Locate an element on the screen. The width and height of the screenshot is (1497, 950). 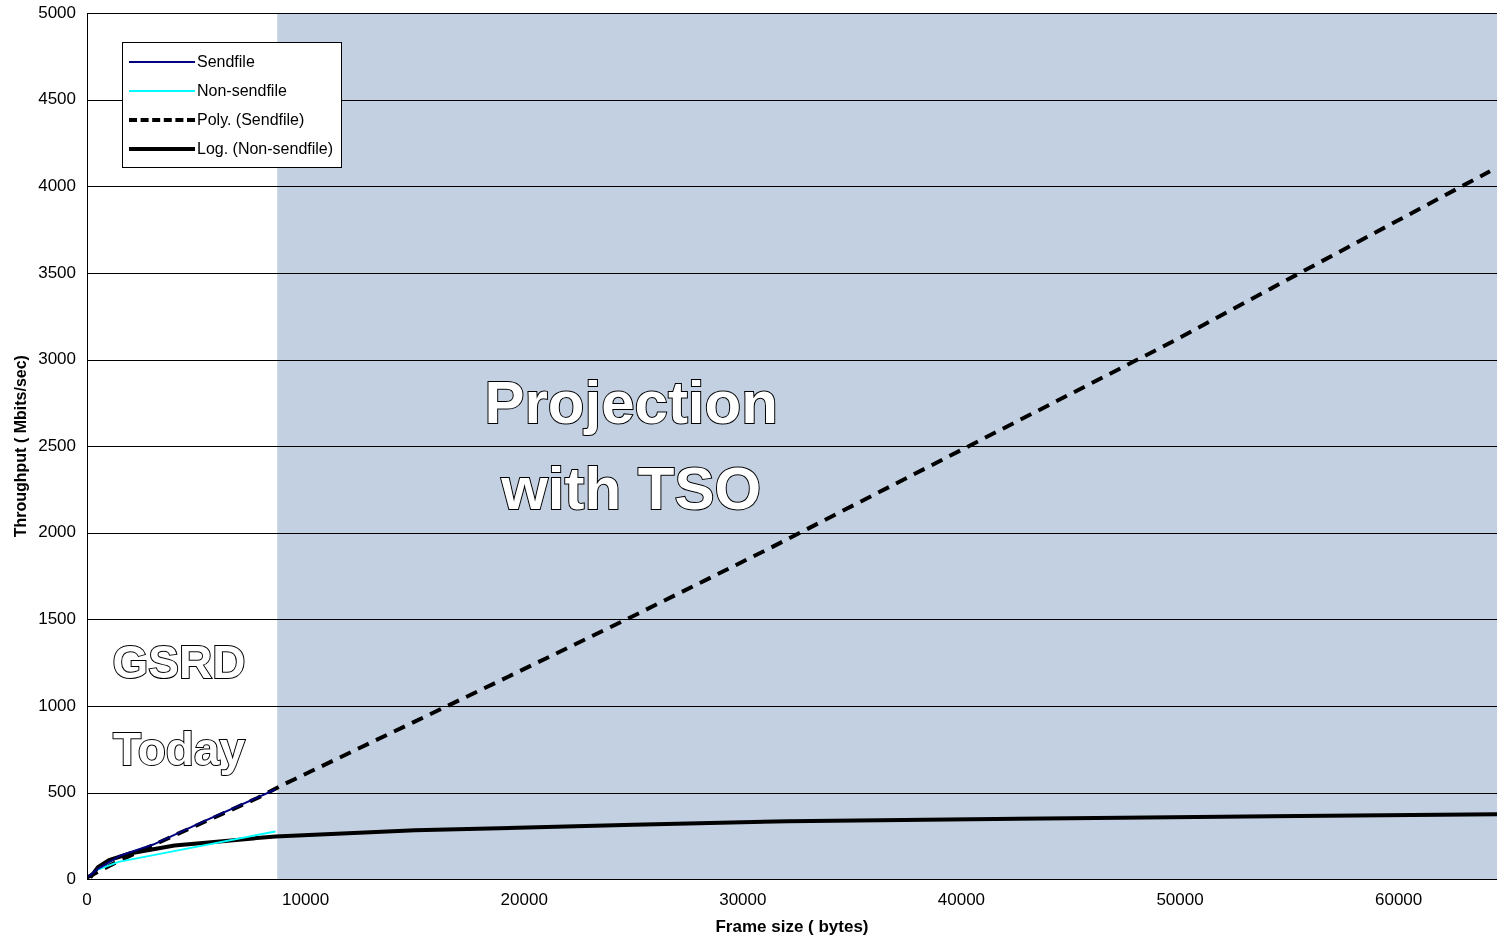
x-axis-title: Frame size ( bytes) is located at coordinates (792, 927).